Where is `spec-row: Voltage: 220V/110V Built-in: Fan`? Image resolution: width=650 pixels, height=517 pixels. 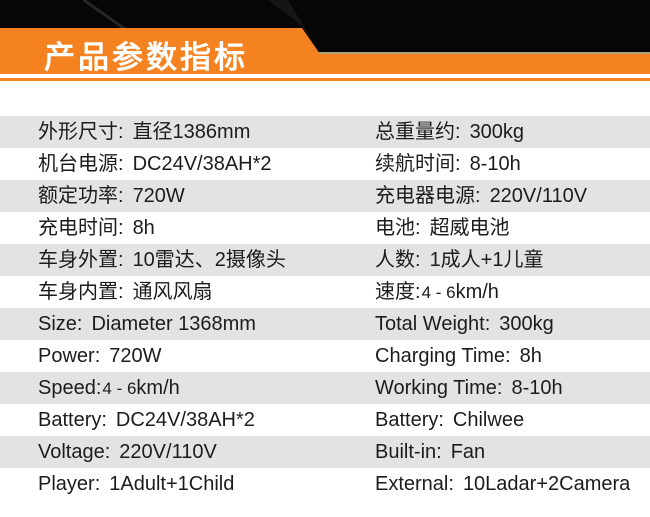 spec-row: Voltage: 220V/110V Built-in: Fan is located at coordinates (325, 452).